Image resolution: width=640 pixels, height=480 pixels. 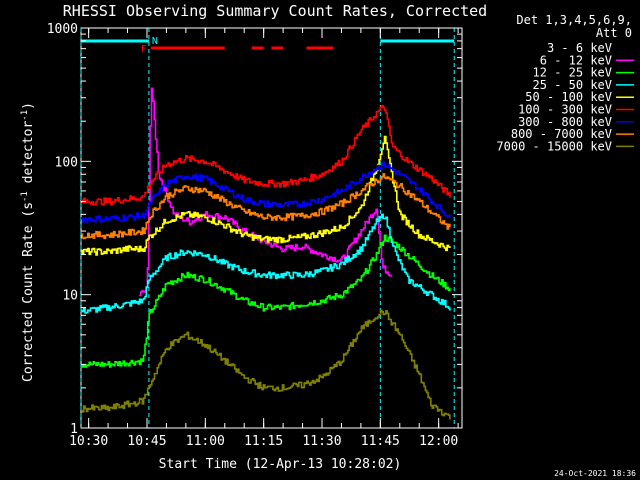 What do you see at coordinates (380, 441) in the screenshot?
I see `x-tick-label-5: 11:45` at bounding box center [380, 441].